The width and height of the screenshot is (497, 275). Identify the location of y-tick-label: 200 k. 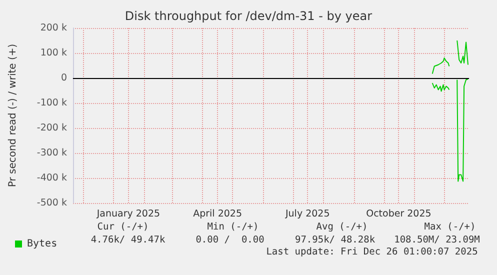
(54, 28).